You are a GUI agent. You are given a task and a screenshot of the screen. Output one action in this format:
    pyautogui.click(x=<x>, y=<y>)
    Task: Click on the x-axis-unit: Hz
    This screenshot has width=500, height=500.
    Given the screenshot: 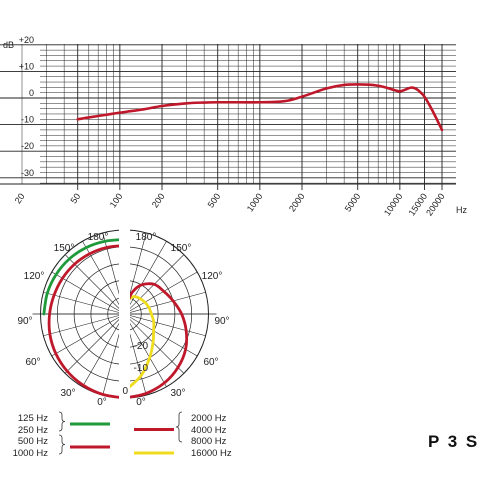 What is the action you would take?
    pyautogui.click(x=461, y=210)
    